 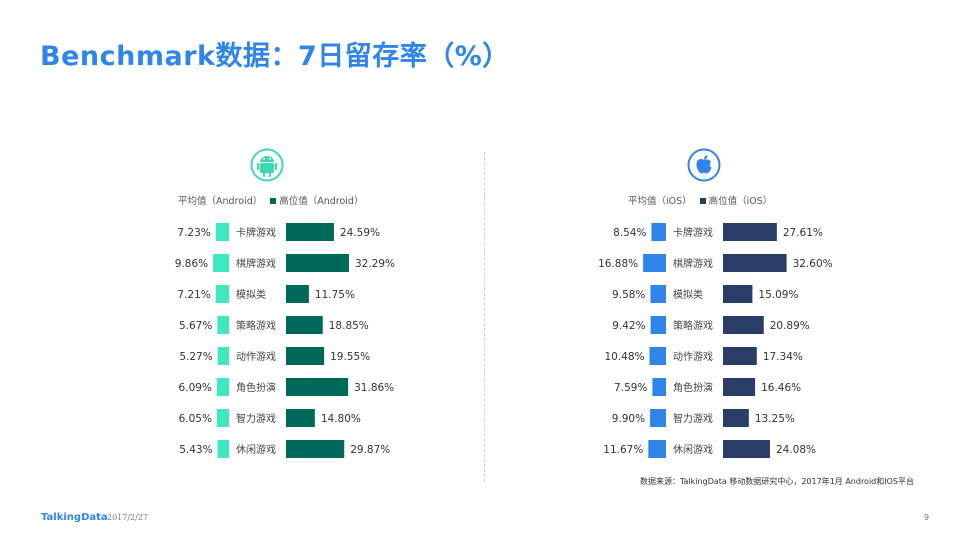 I want to click on ios-high-label: 24.08%, so click(x=796, y=450).